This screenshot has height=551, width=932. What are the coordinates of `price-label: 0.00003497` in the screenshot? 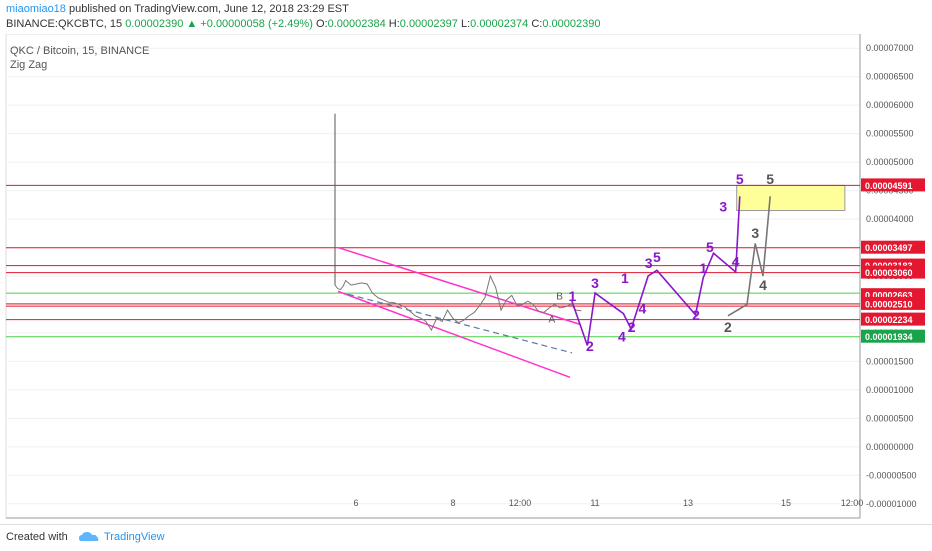 It's located at (889, 248).